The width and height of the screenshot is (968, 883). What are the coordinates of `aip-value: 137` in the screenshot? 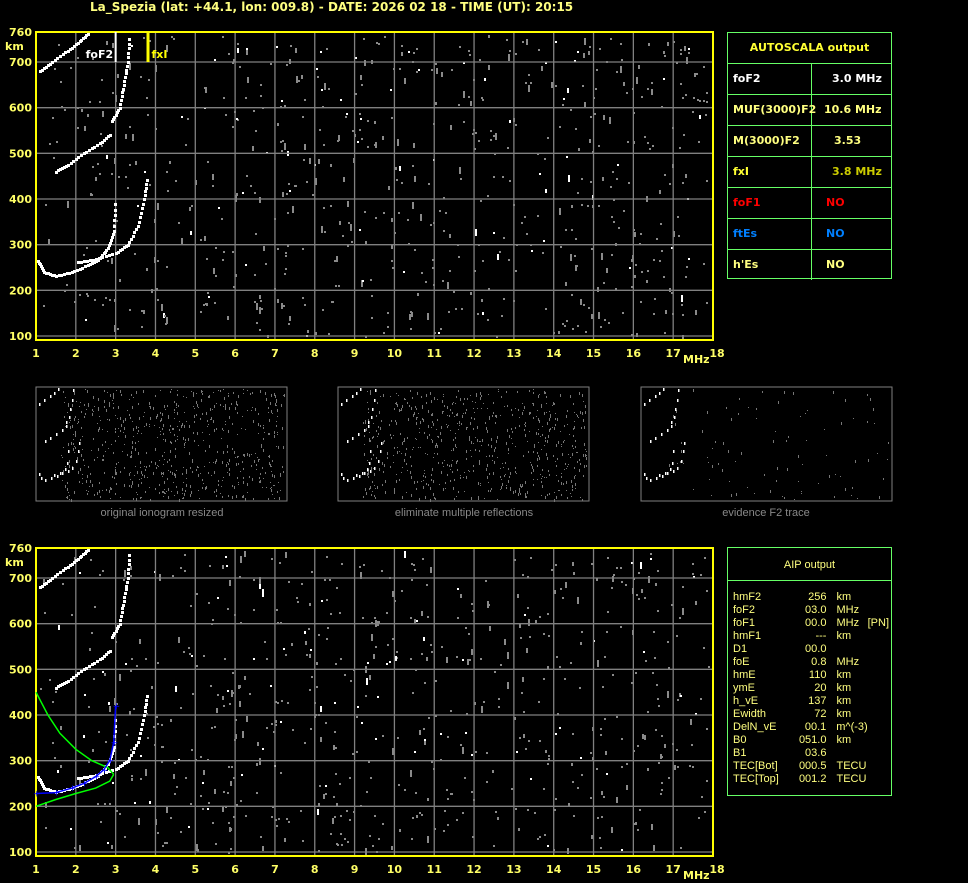 It's located at (817, 701).